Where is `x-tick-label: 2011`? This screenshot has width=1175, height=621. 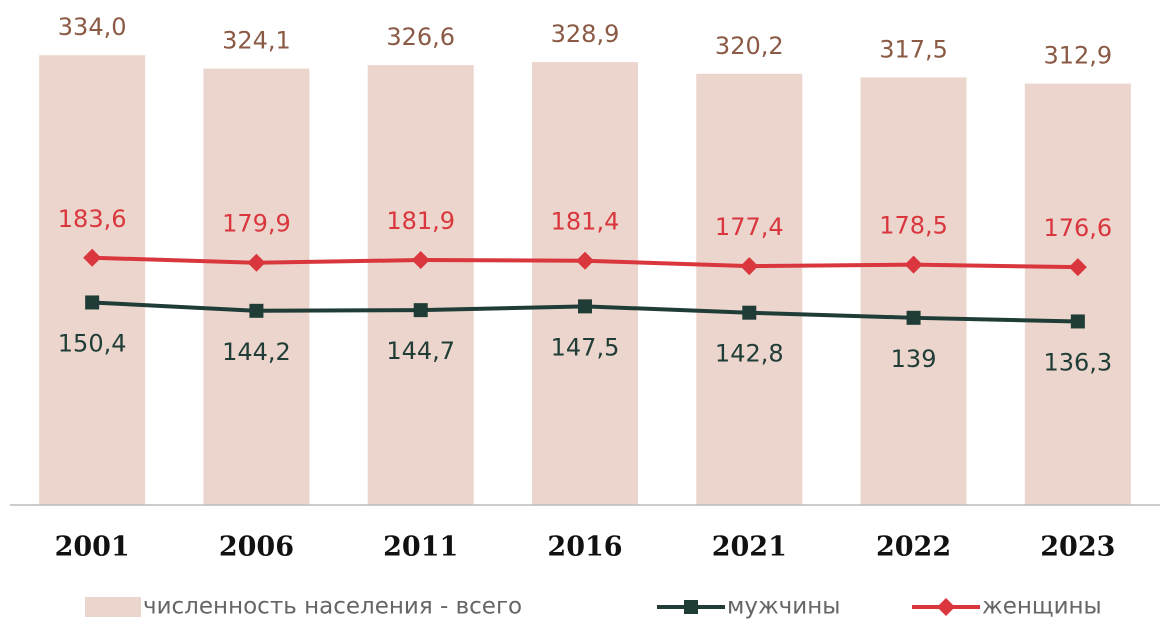
x-tick-label: 2011 is located at coordinates (420, 547).